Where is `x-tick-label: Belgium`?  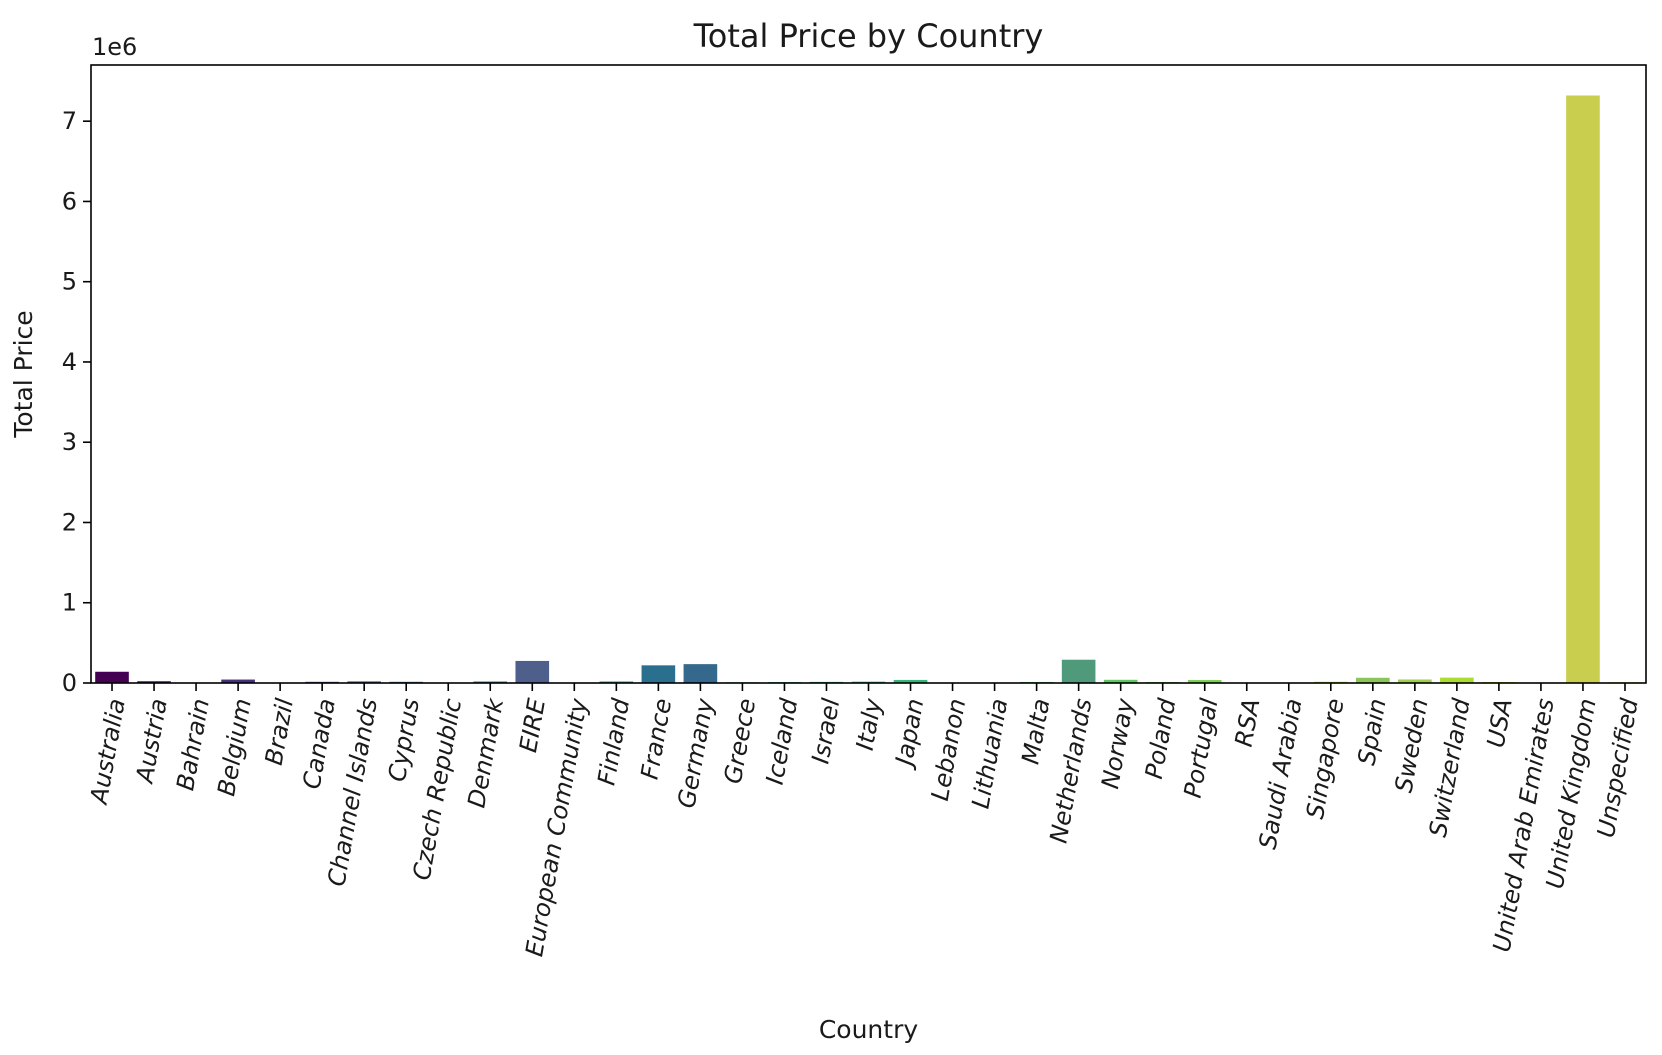
x-tick-label: Belgium is located at coordinates (234, 747).